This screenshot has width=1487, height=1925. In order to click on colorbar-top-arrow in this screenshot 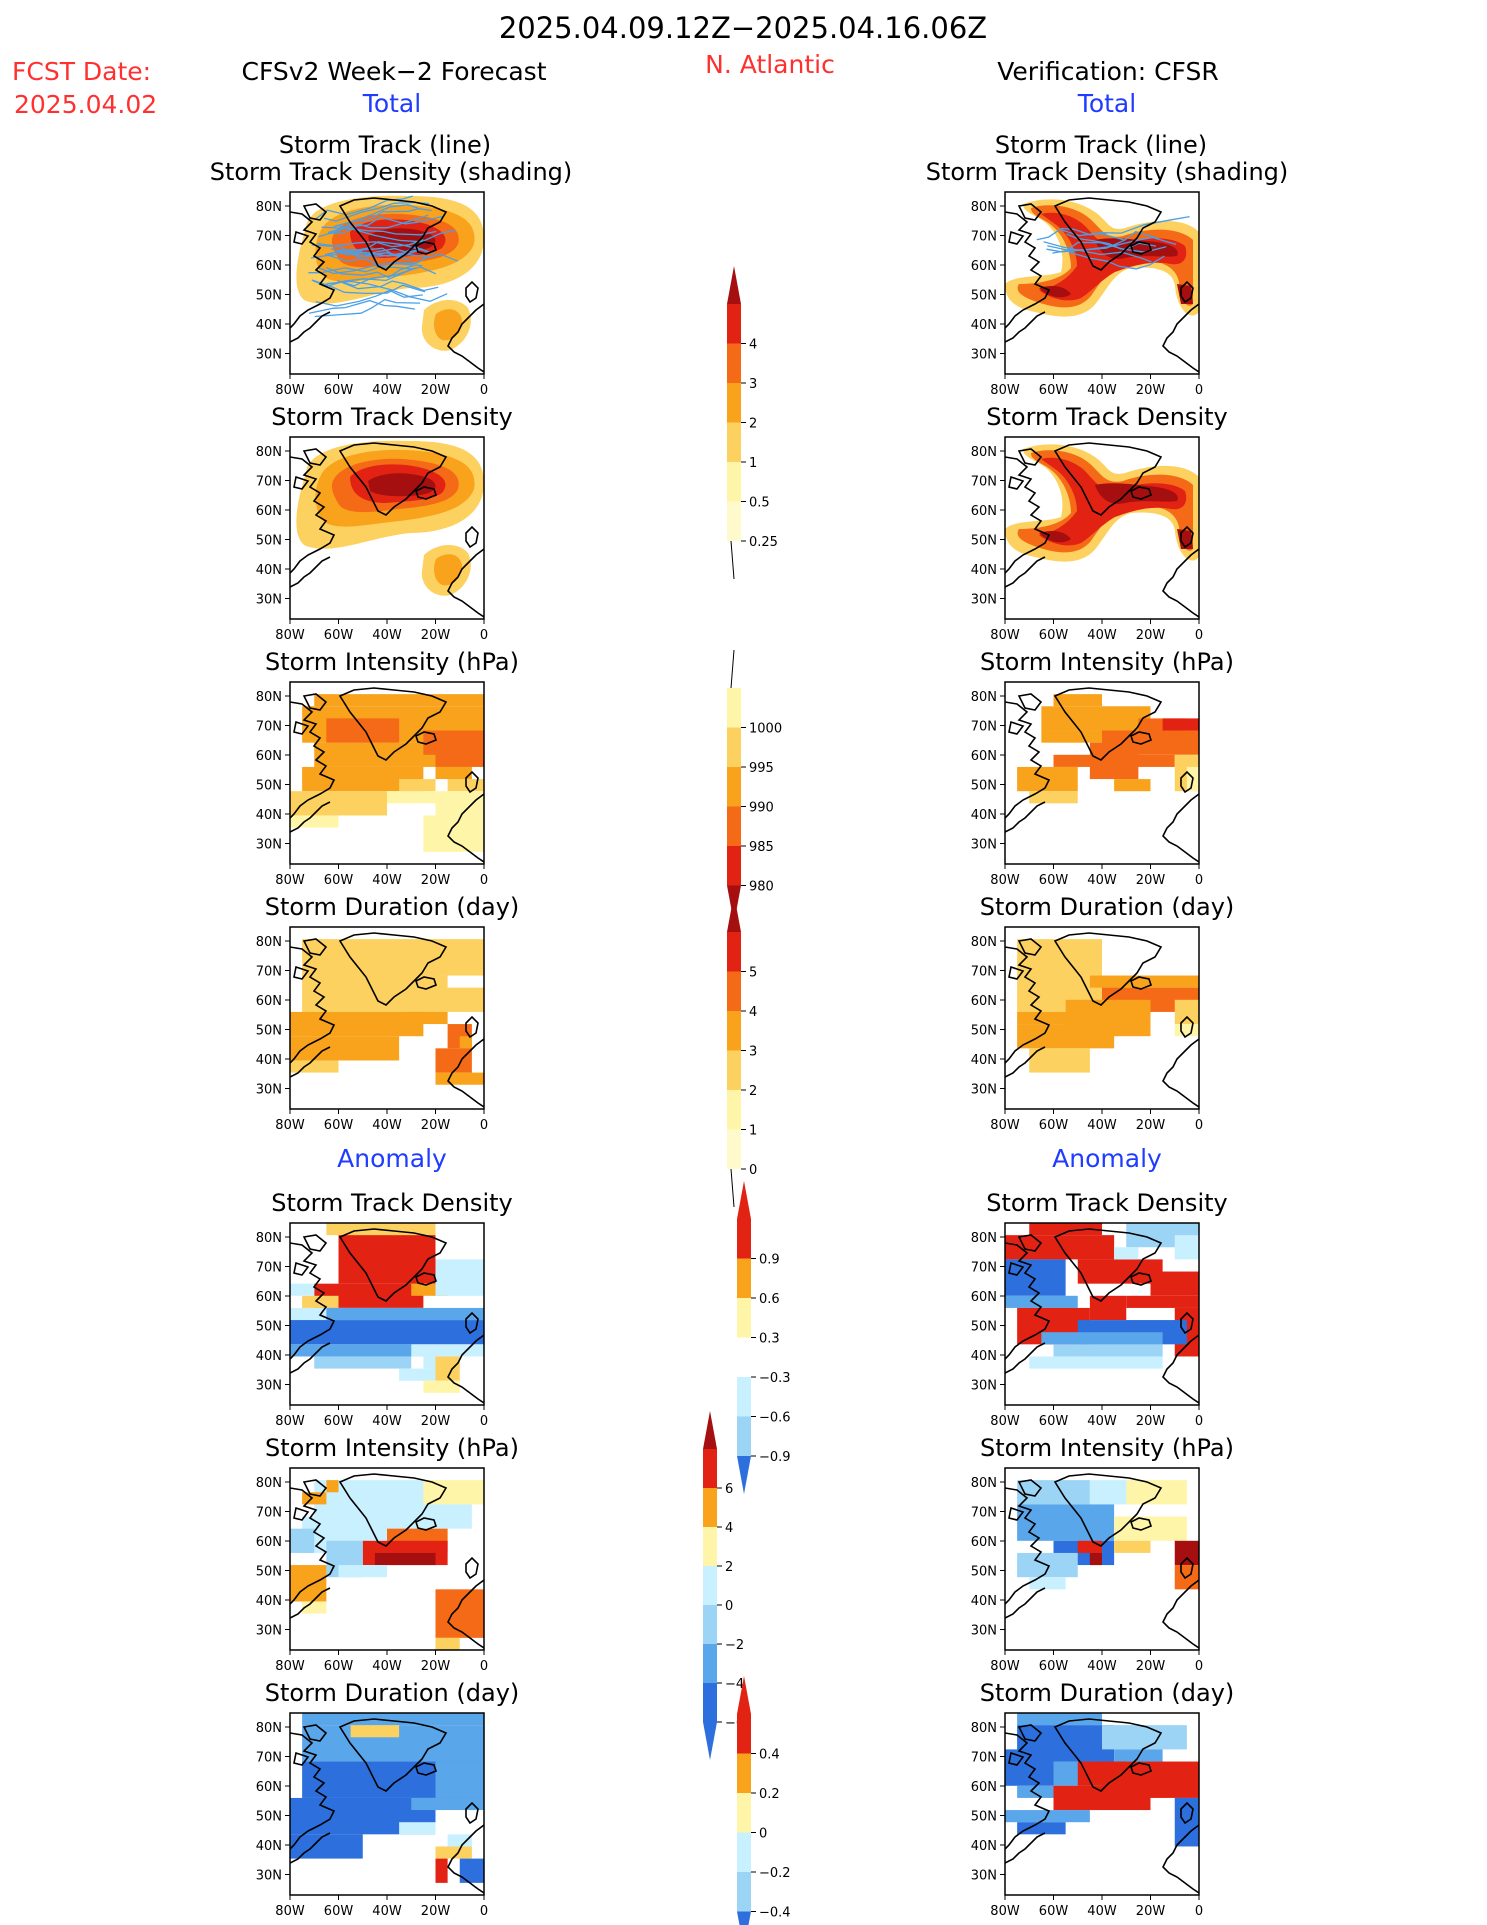, I will do `click(734, 285)`.